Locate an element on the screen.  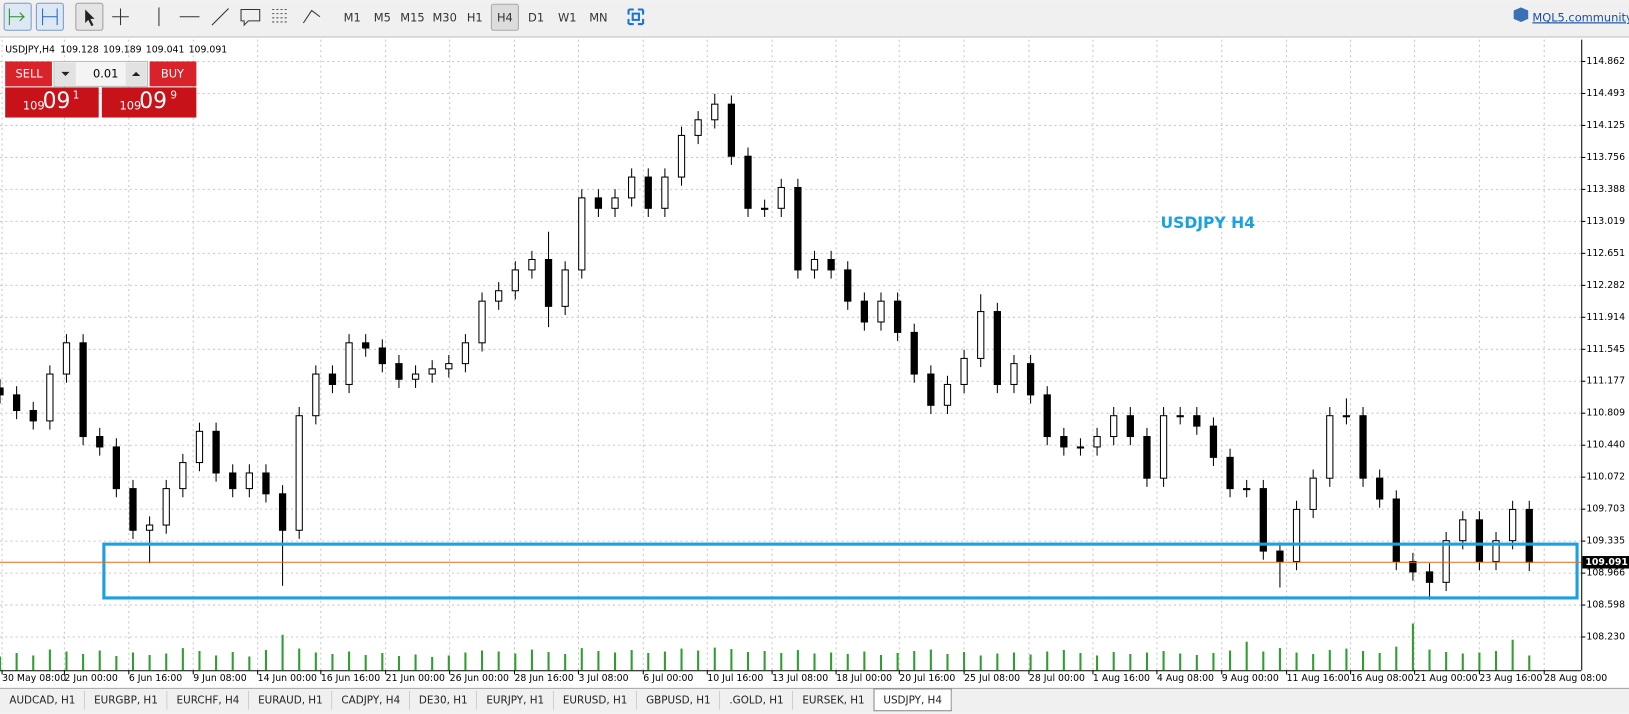
chart-tab: GBPUSD, H1 is located at coordinates (678, 699).